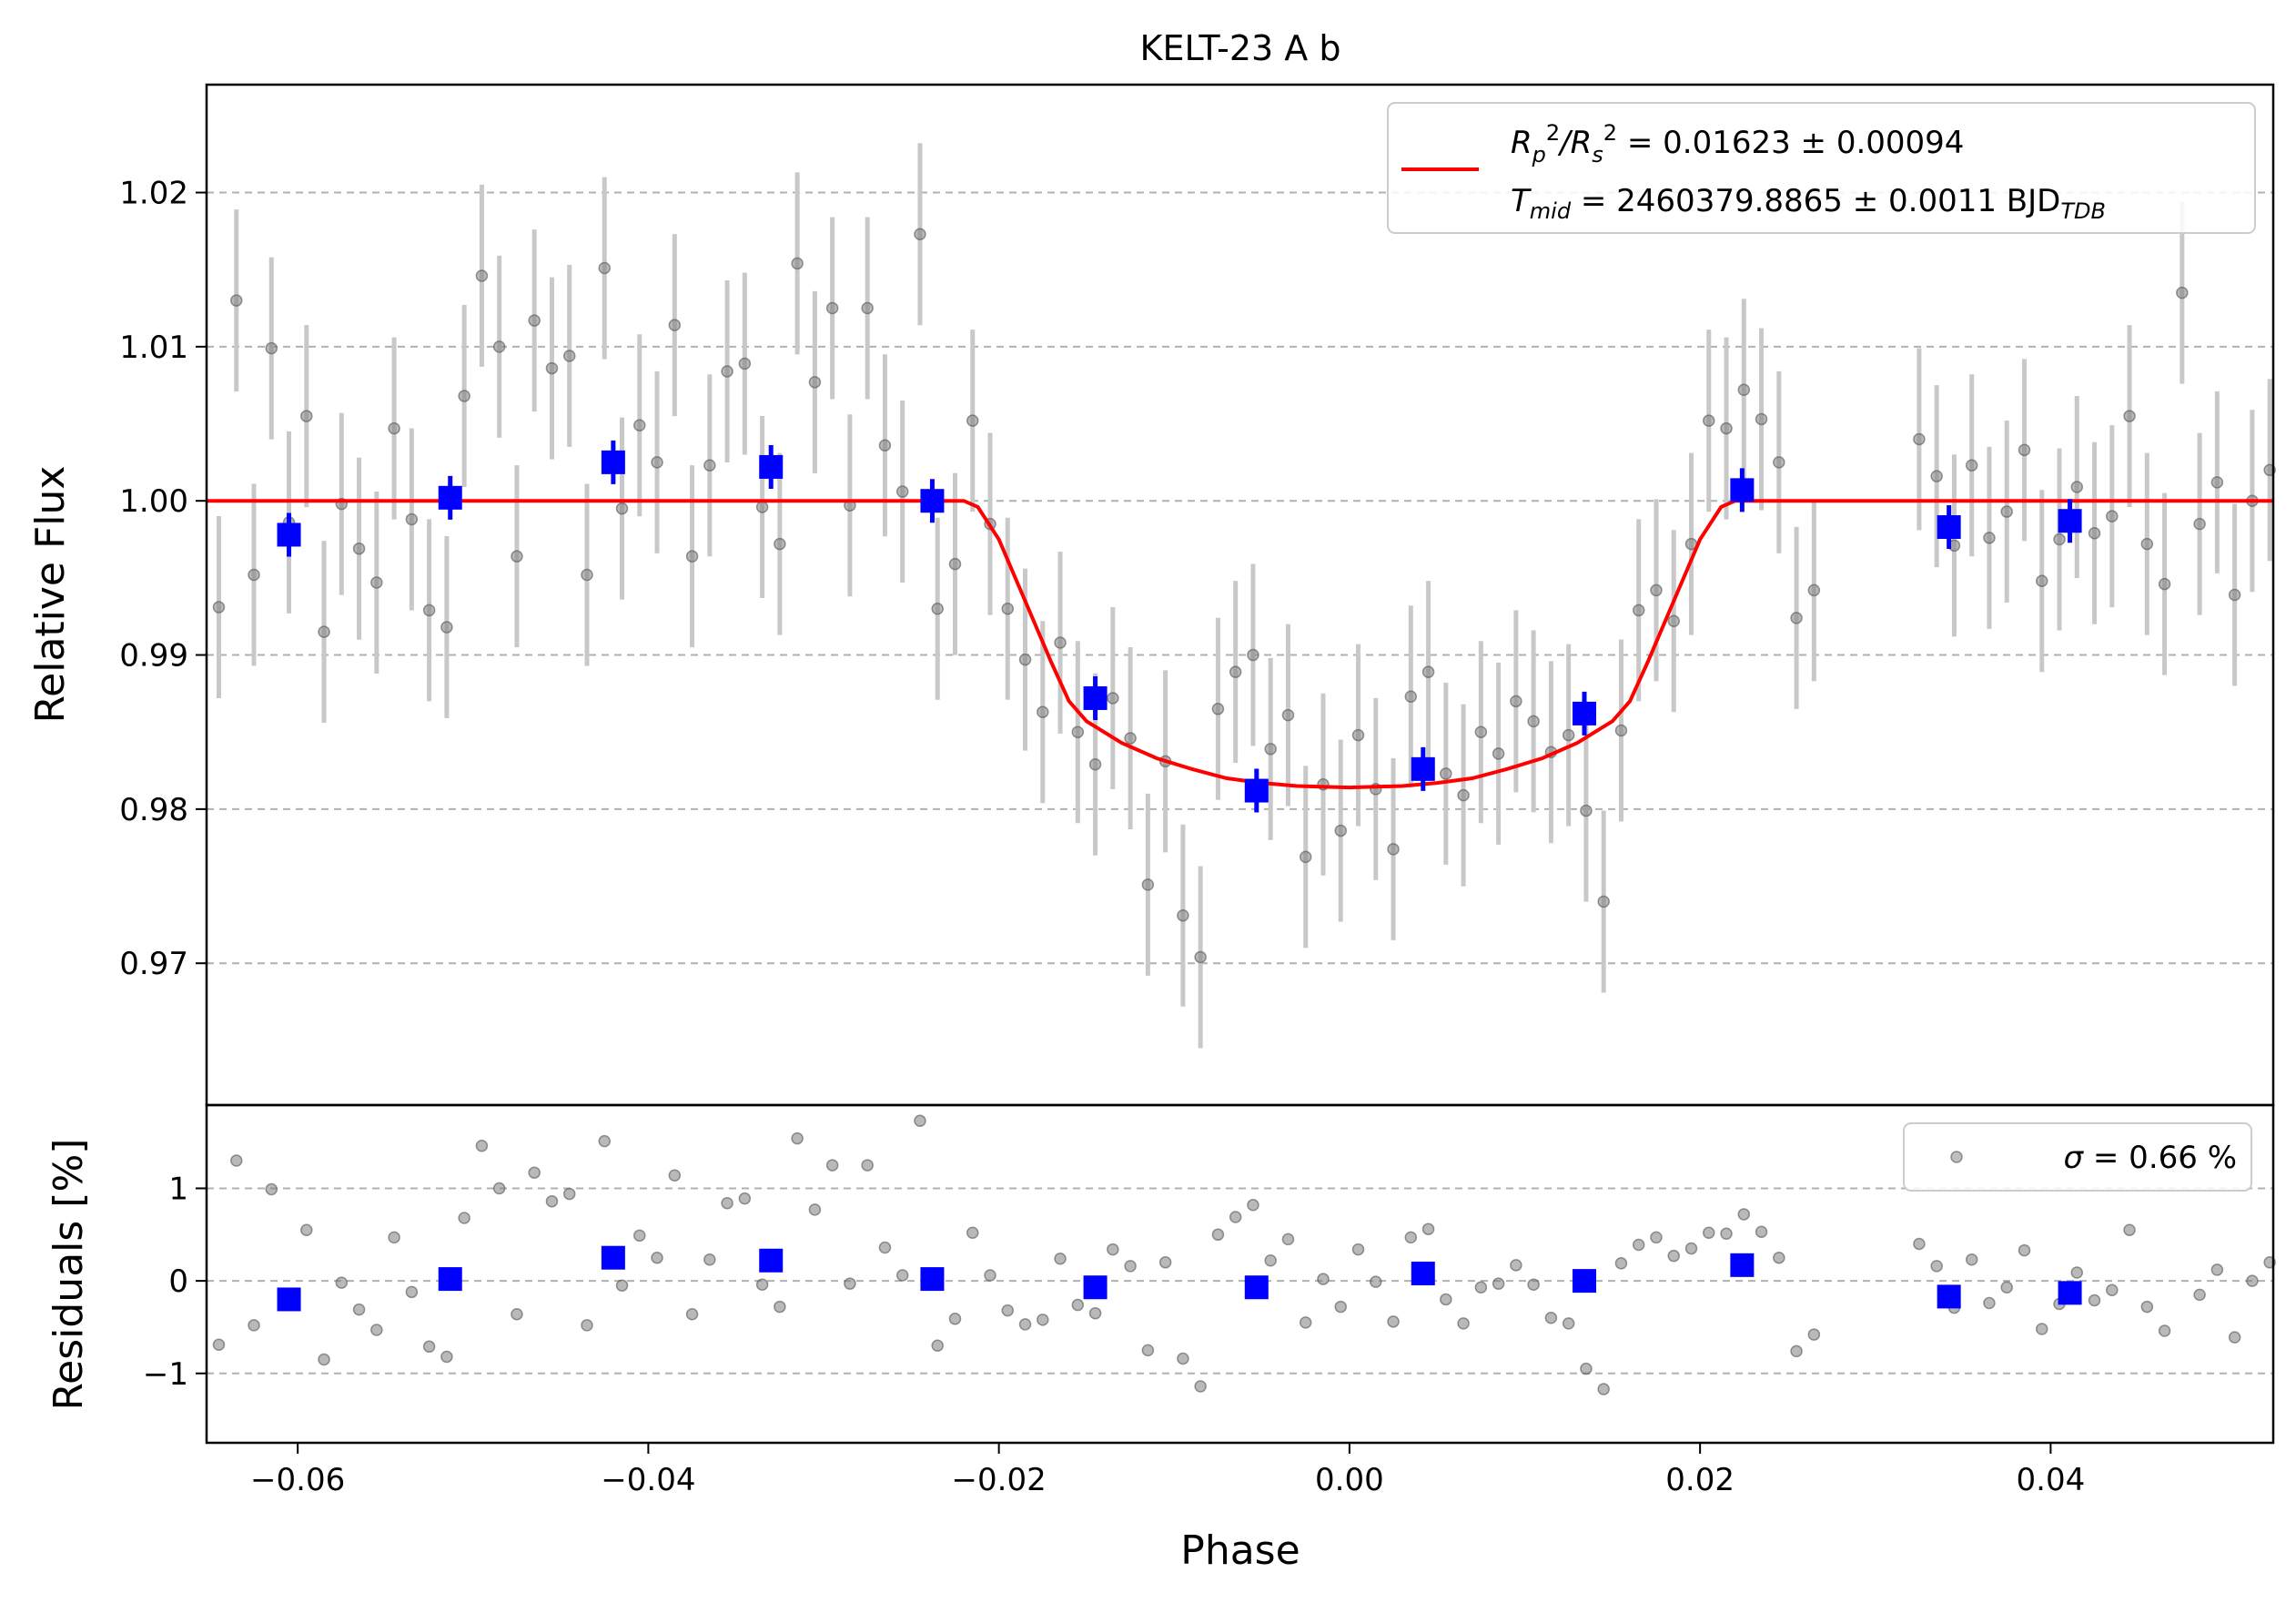  What do you see at coordinates (1167, 1470) in the screenshot?
I see `x-ticks: −0.06 −0.04 −0.02 0.00 0.02 0.04` at bounding box center [1167, 1470].